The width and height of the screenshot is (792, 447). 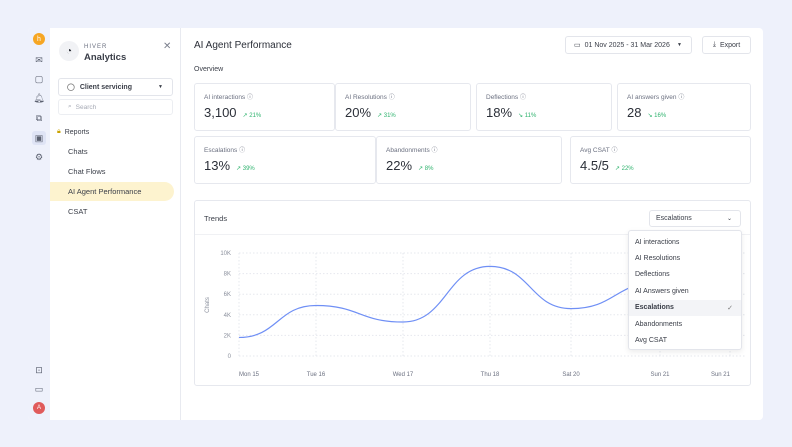 I want to click on workspace-select: ◯ Client servicing ▼, so click(x=115, y=87).